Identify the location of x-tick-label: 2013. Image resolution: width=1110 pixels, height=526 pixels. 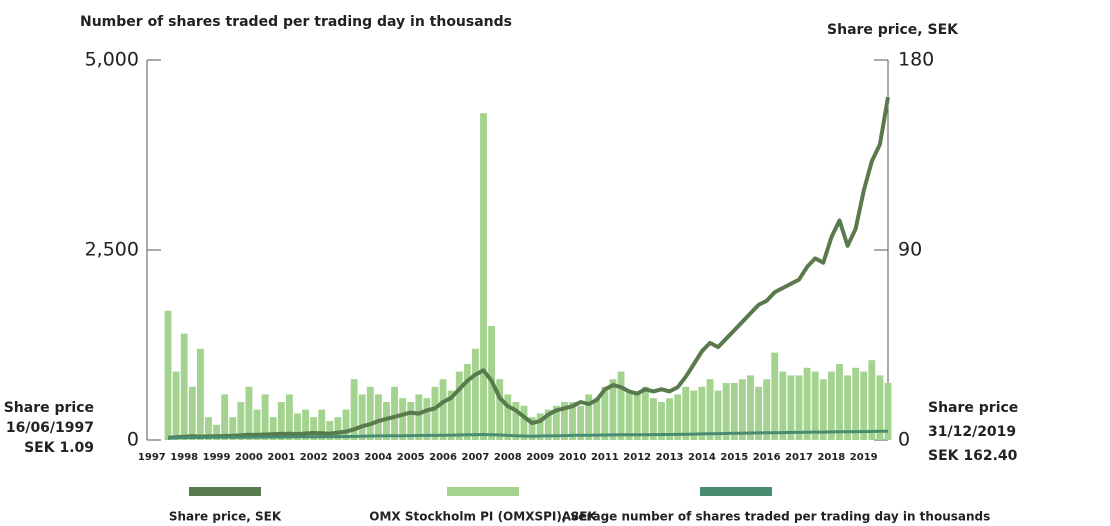
(670, 457).